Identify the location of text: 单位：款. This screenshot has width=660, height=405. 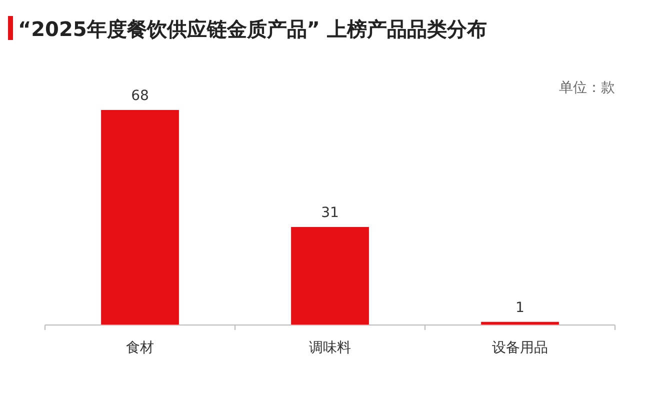
(587, 88).